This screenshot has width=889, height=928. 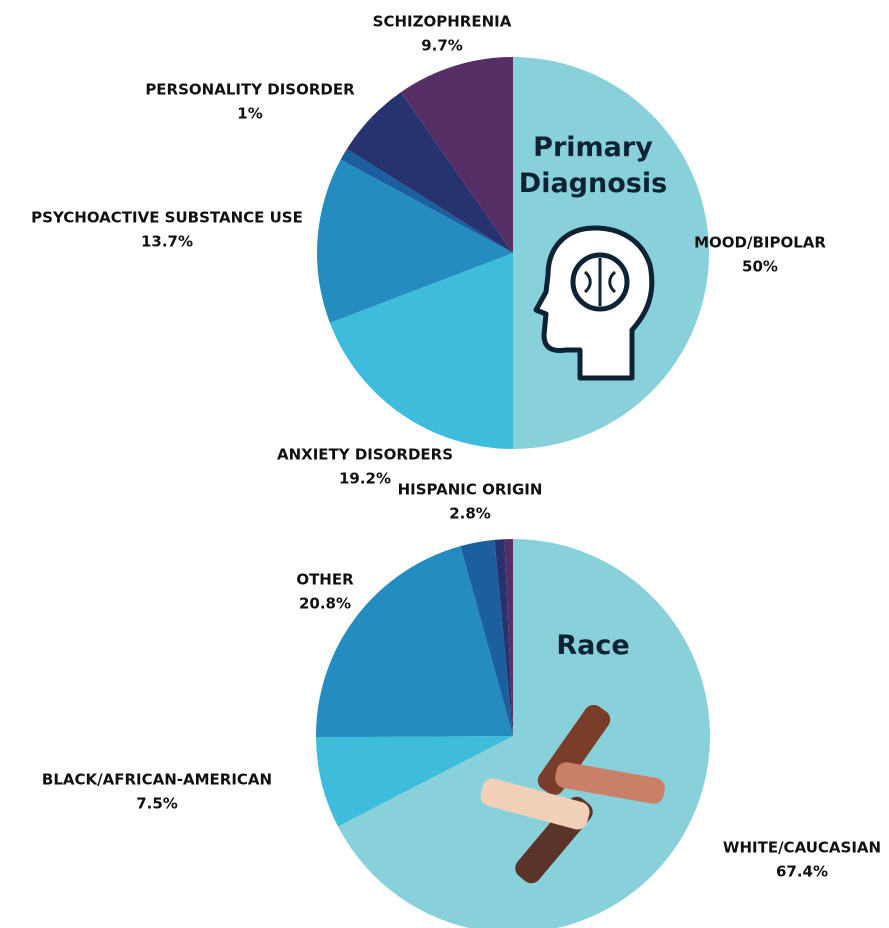 What do you see at coordinates (593, 165) in the screenshot?
I see `chart-title: Primary Diagnosis` at bounding box center [593, 165].